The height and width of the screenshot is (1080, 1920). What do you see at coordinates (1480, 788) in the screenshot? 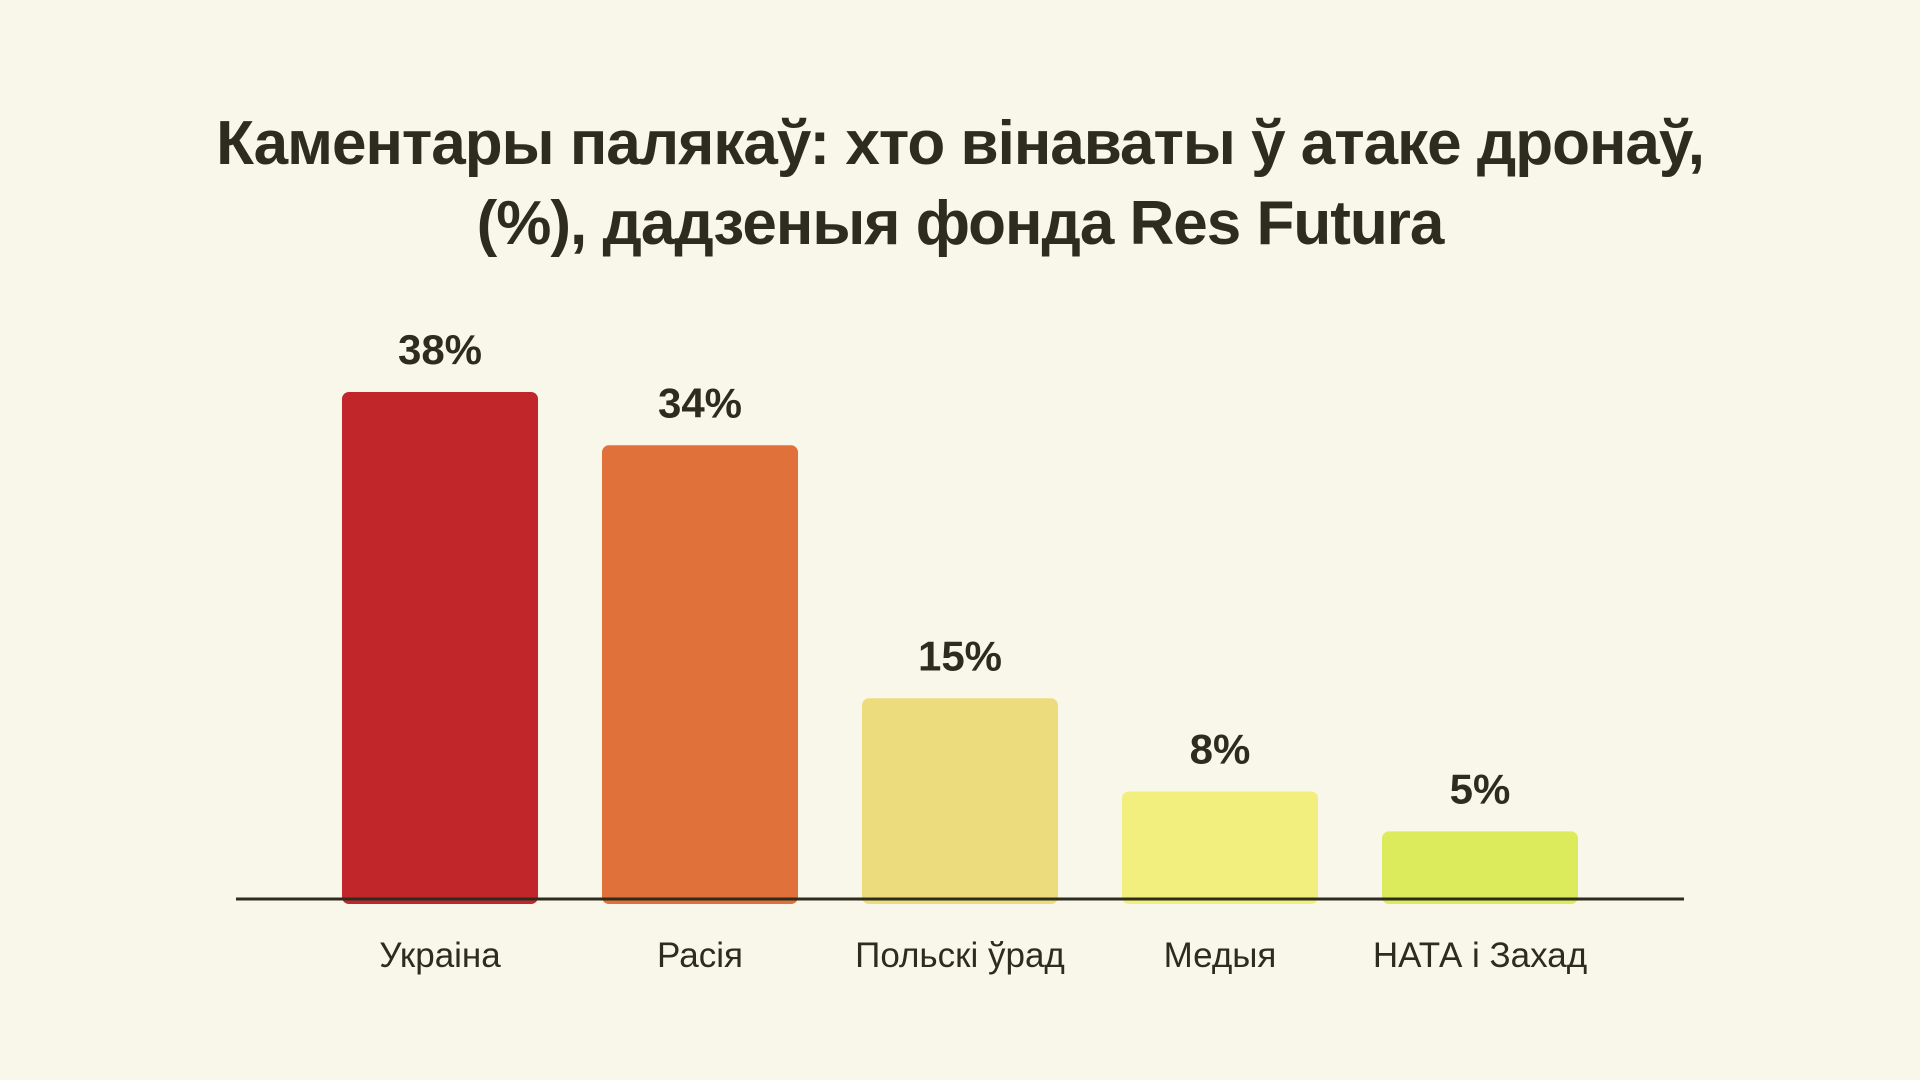
I see `bar-value-label-5: 5%` at bounding box center [1480, 788].